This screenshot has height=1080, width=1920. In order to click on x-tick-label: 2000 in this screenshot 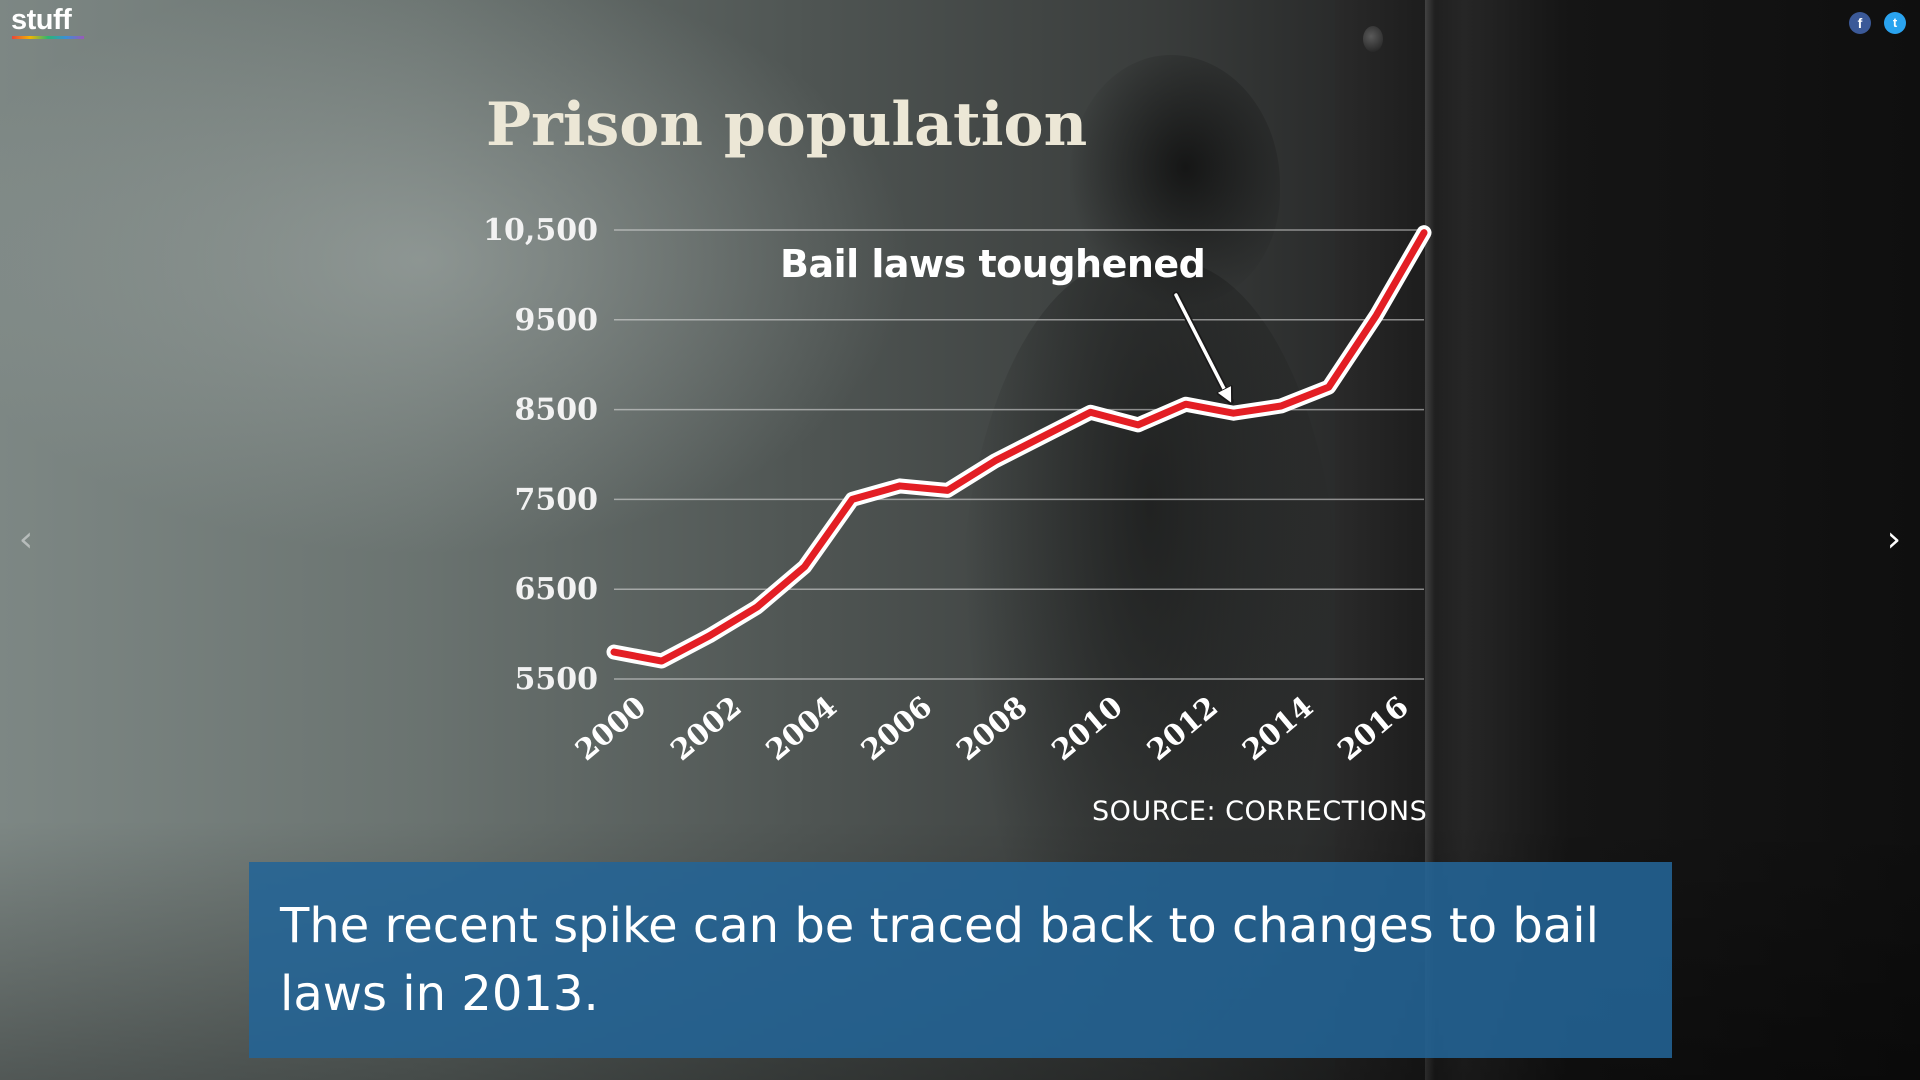, I will do `click(611, 728)`.